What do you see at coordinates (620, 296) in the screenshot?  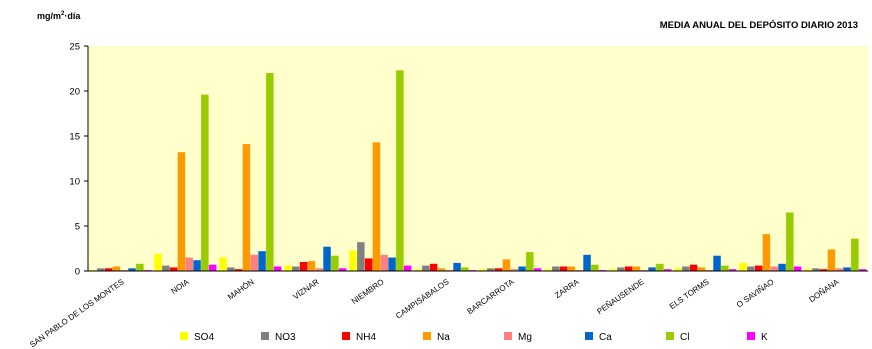 I see `x-category-label: PEÑAUSENDE` at bounding box center [620, 296].